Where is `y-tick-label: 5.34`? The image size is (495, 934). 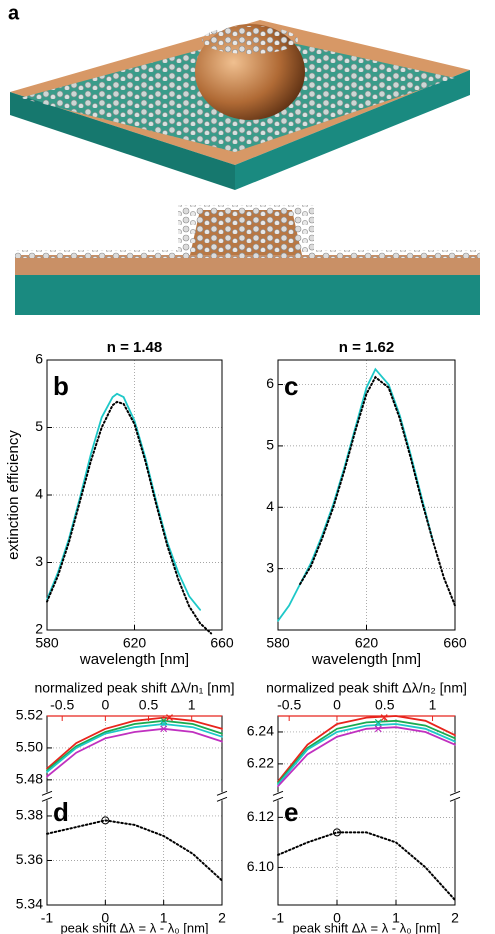
y-tick-label: 5.34 is located at coordinates (29, 904).